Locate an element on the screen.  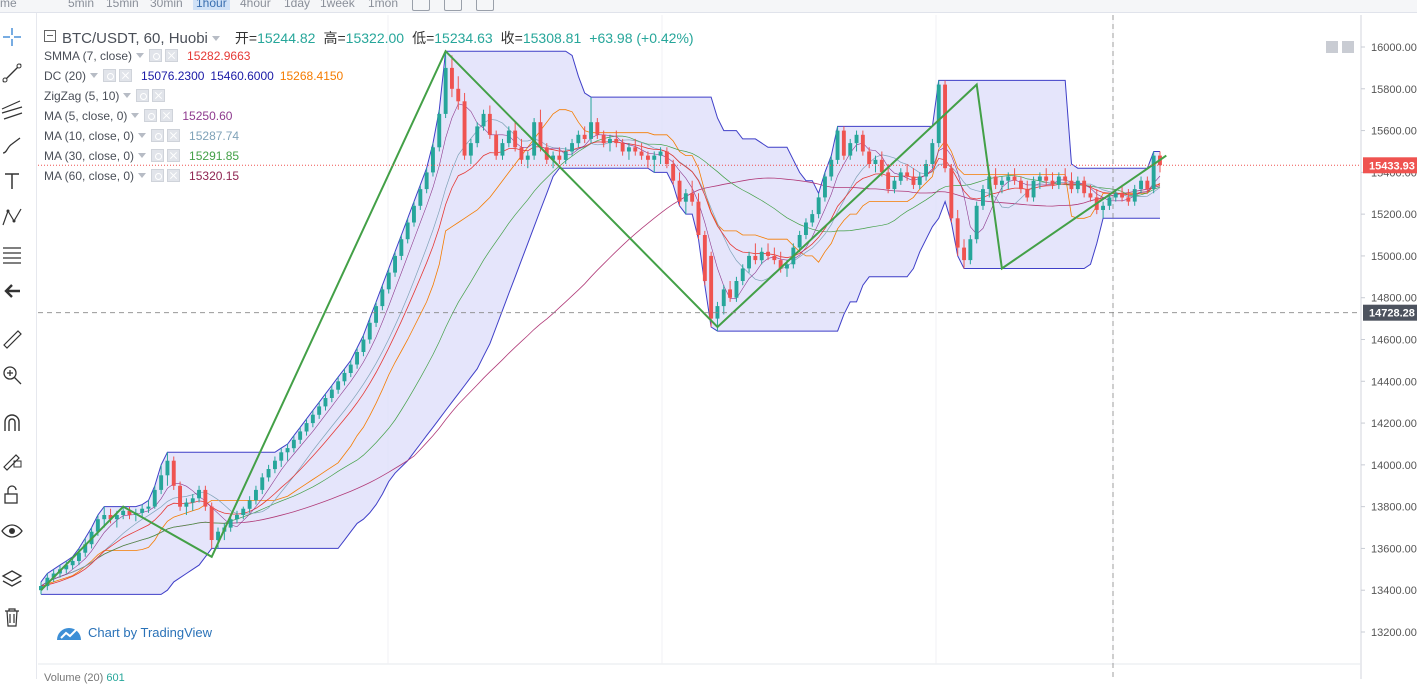
trash-icon is located at coordinates (12, 617).